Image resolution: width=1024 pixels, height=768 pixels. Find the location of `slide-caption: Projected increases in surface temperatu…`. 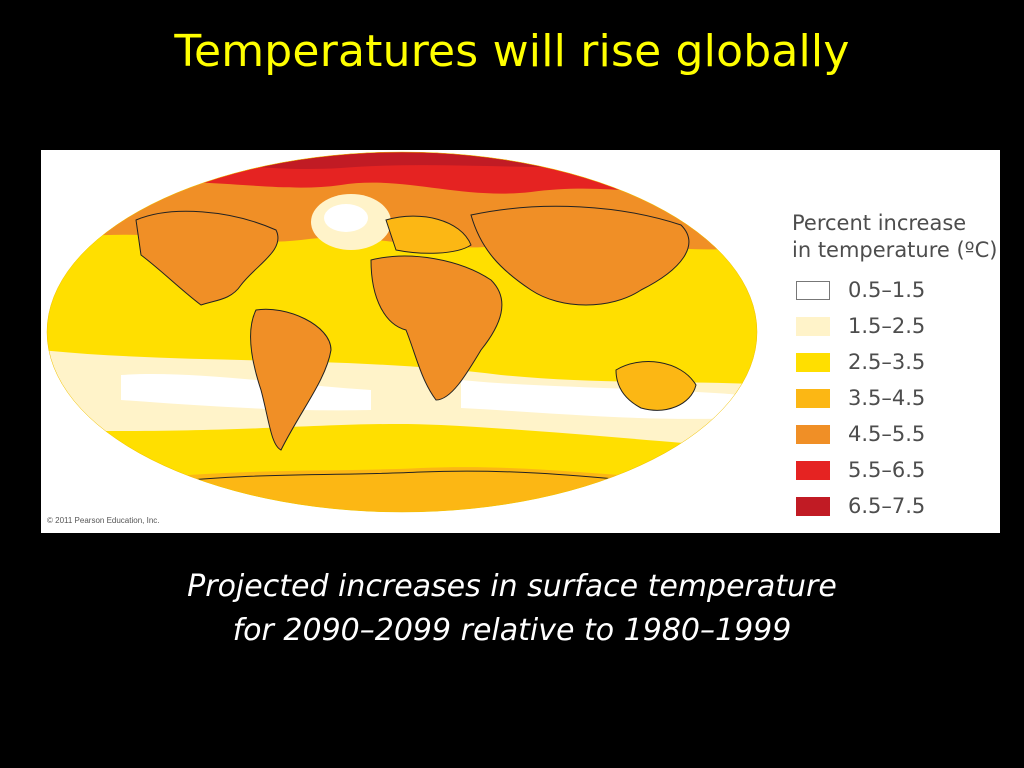

slide-caption: Projected increases in surface temperatu… is located at coordinates (512, 609).